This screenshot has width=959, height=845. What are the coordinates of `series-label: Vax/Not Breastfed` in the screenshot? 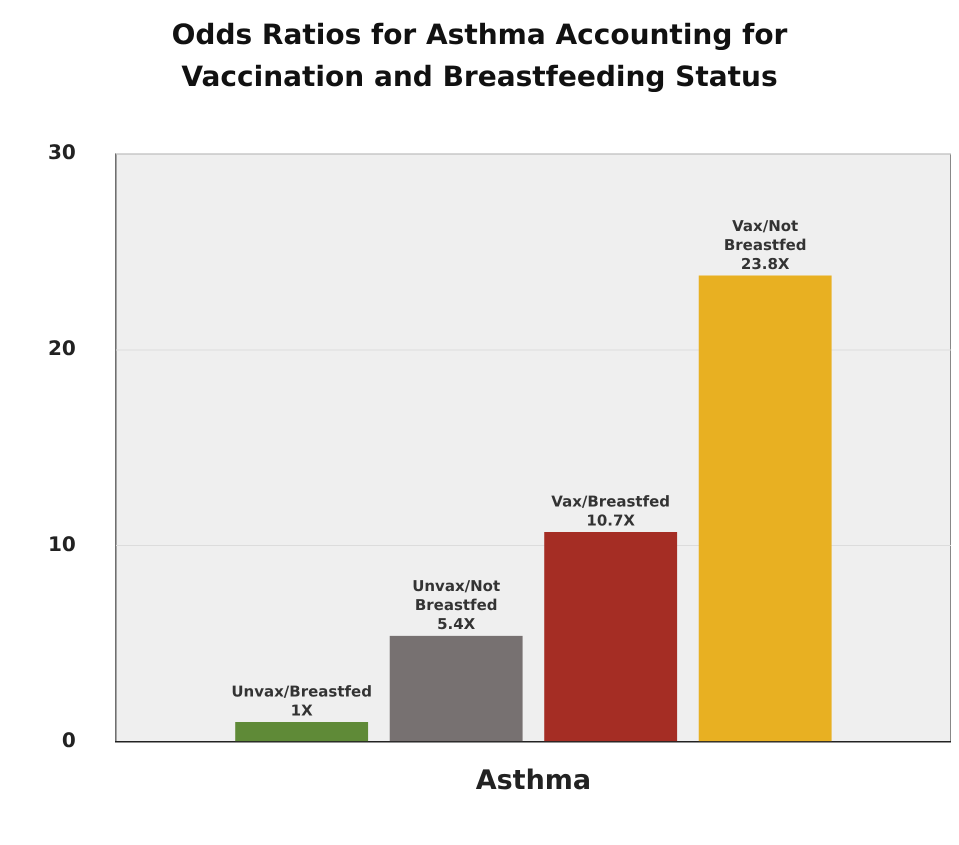 It's located at (765, 235).